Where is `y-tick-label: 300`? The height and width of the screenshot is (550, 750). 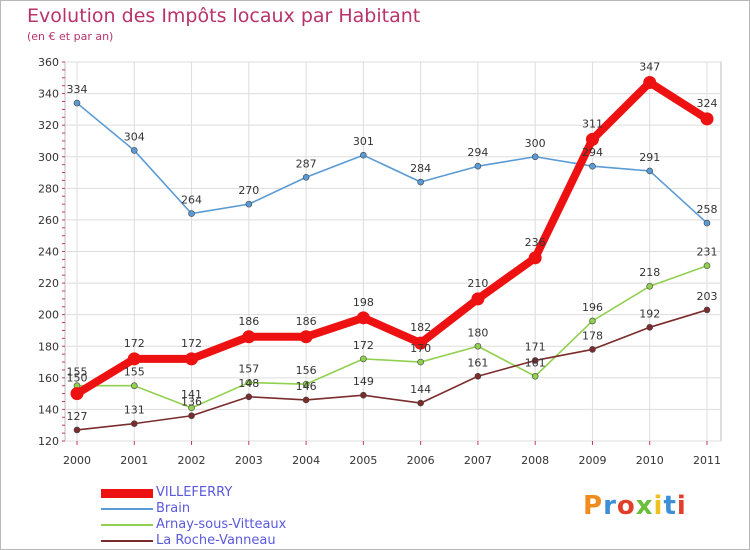 y-tick-label: 300 is located at coordinates (48, 157).